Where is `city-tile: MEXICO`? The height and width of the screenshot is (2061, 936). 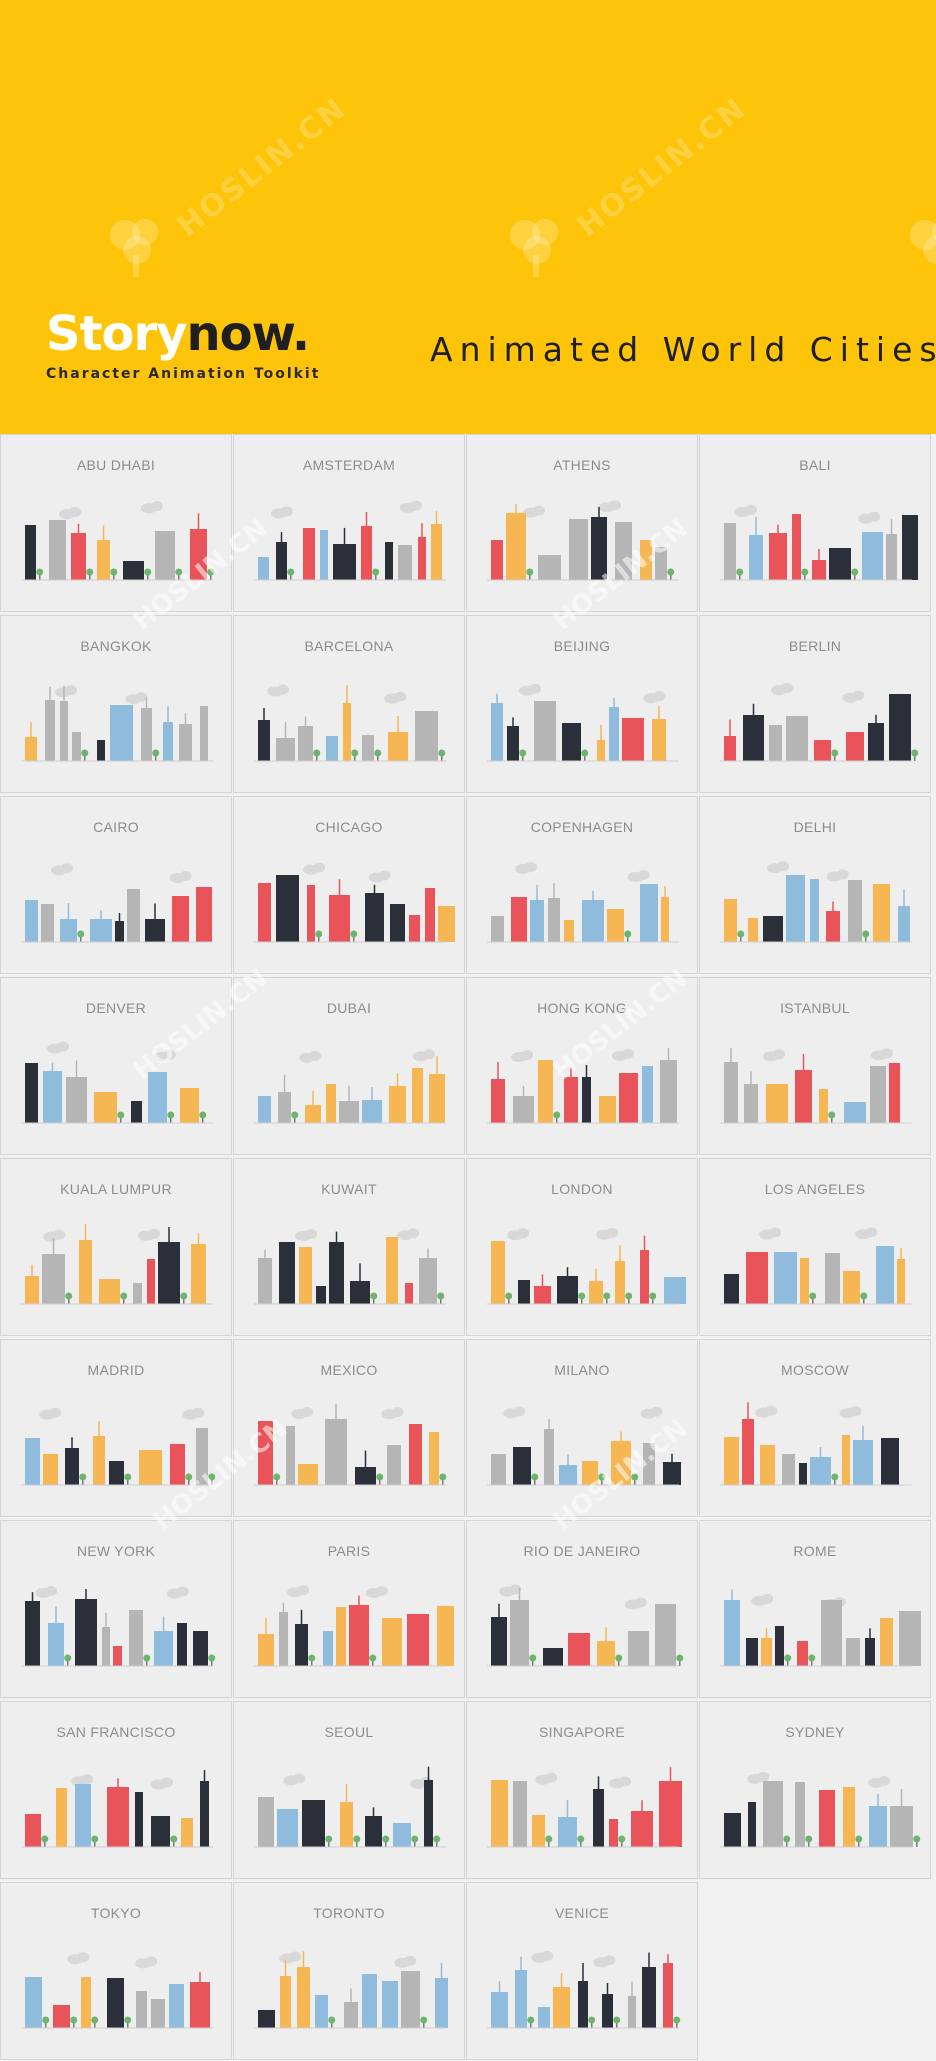 city-tile: MEXICO is located at coordinates (349, 1428).